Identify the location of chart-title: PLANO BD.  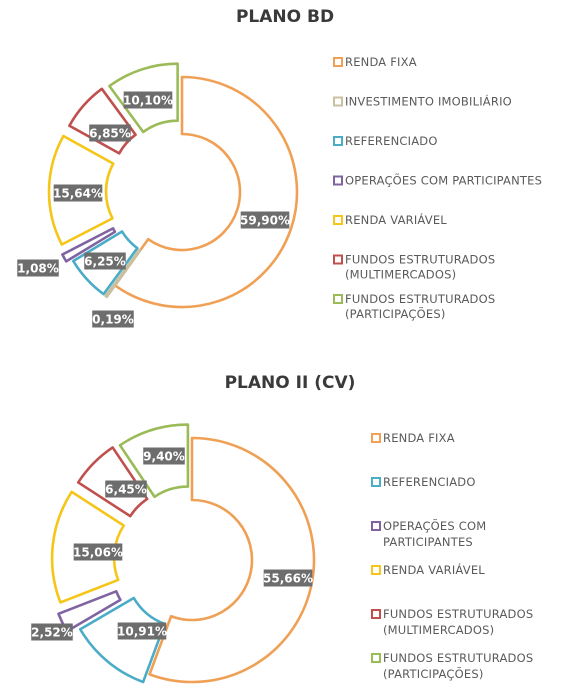
(285, 17).